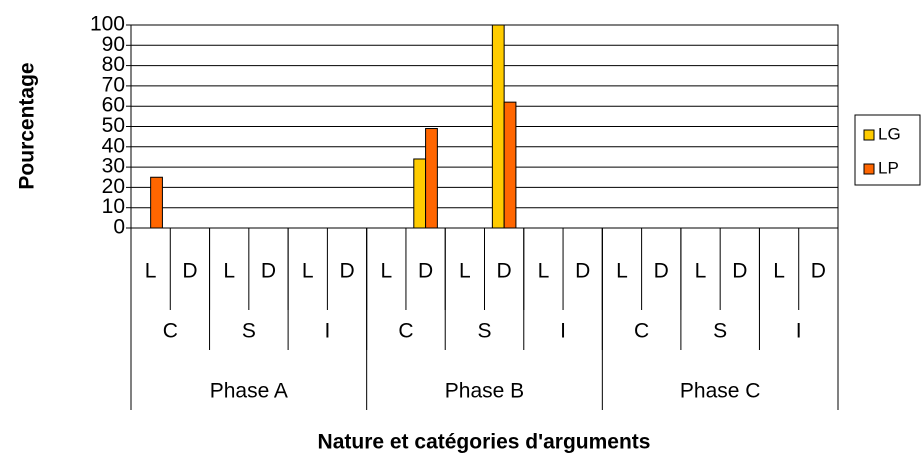 The height and width of the screenshot is (461, 921). Describe the element at coordinates (113, 186) in the screenshot. I see `y-tick-label: 20` at that location.